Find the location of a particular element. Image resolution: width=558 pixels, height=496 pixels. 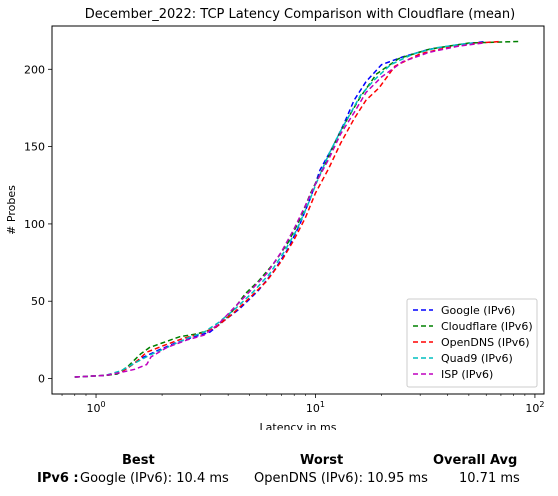

legend-label: ISP (IPv6) is located at coordinates (467, 374).